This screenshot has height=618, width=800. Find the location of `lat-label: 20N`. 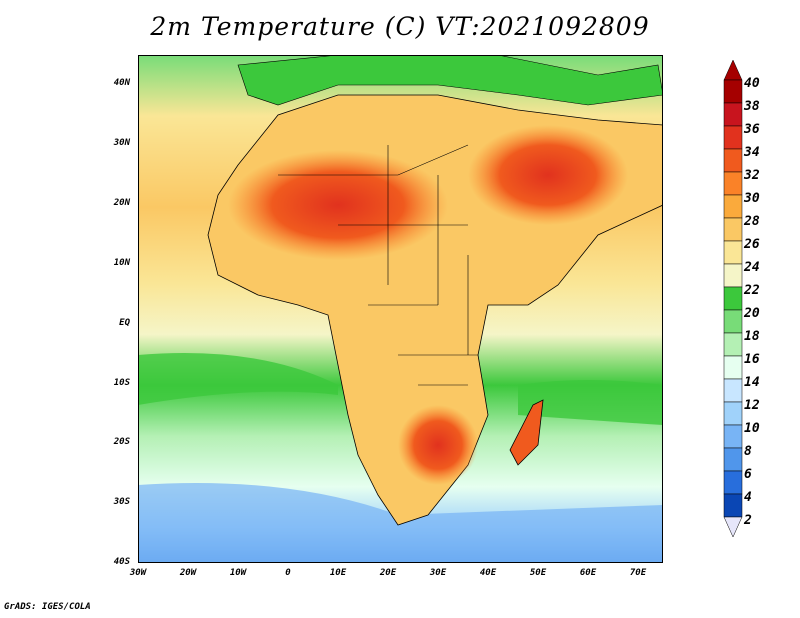

lat-label: 20N is located at coordinates (121, 203).